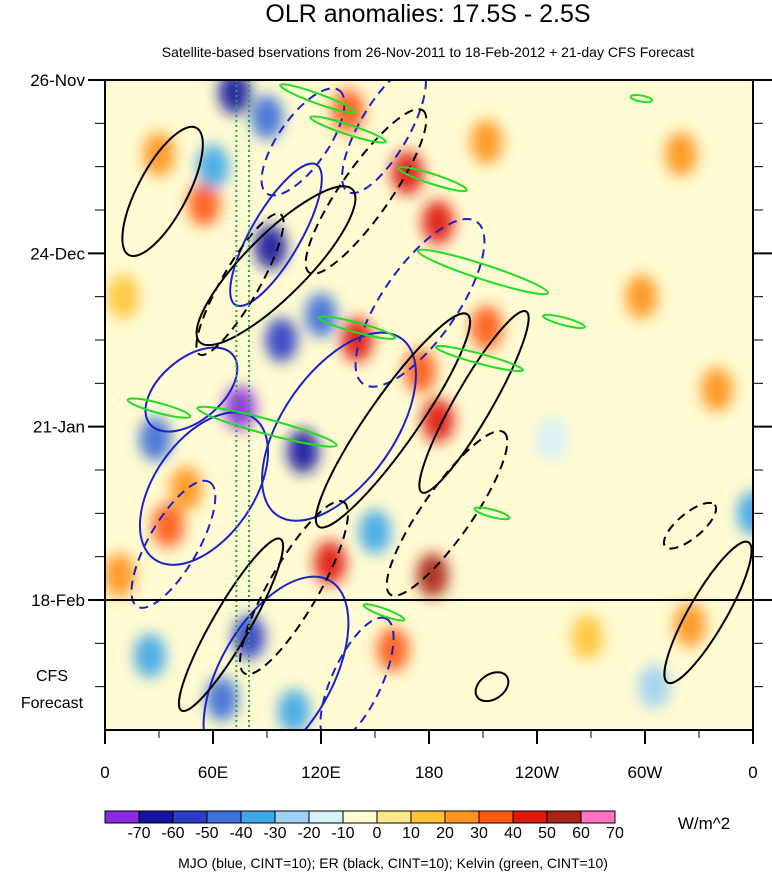  Describe the element at coordinates (172, 833) in the screenshot. I see `colorbar-label: -60` at that location.